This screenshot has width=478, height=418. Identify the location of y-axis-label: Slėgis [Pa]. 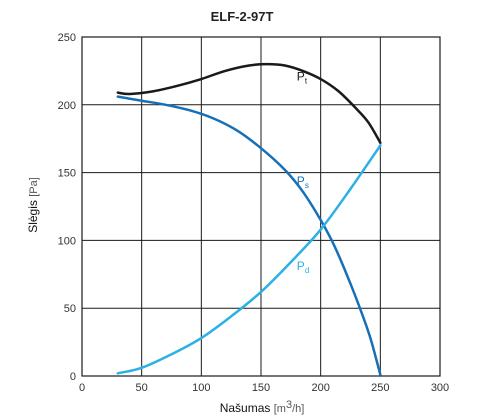
(33, 205).